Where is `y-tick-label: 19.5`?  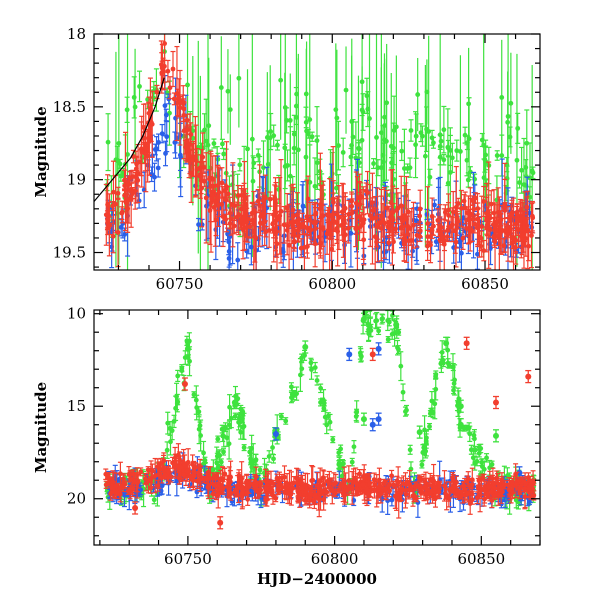
y-tick-label: 19.5 is located at coordinates (69, 253).